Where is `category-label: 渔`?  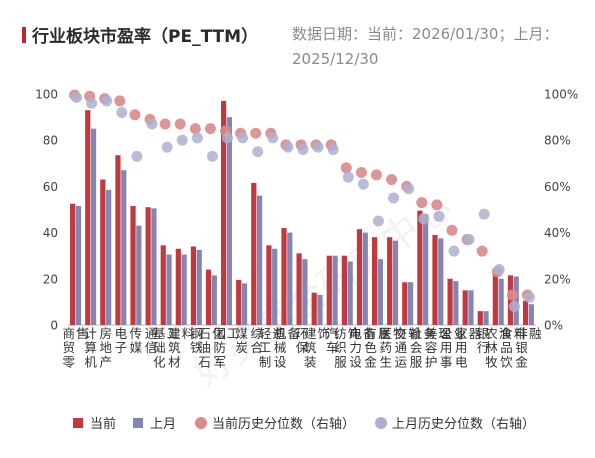 category-label: 渔 is located at coordinates (505, 333).